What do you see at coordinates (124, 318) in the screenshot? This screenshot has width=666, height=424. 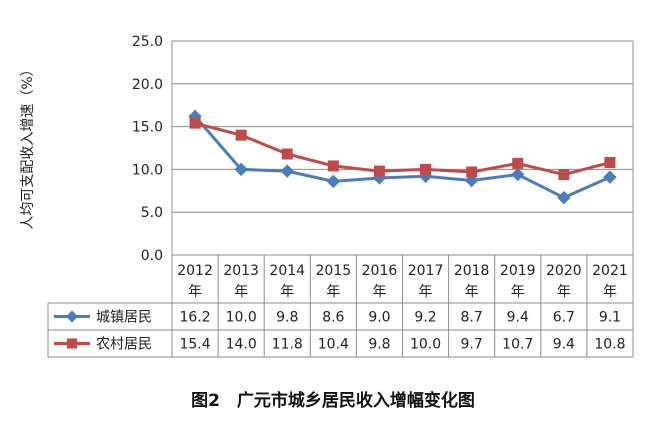 I see `legend-label-1: 城镇居民` at bounding box center [124, 318].